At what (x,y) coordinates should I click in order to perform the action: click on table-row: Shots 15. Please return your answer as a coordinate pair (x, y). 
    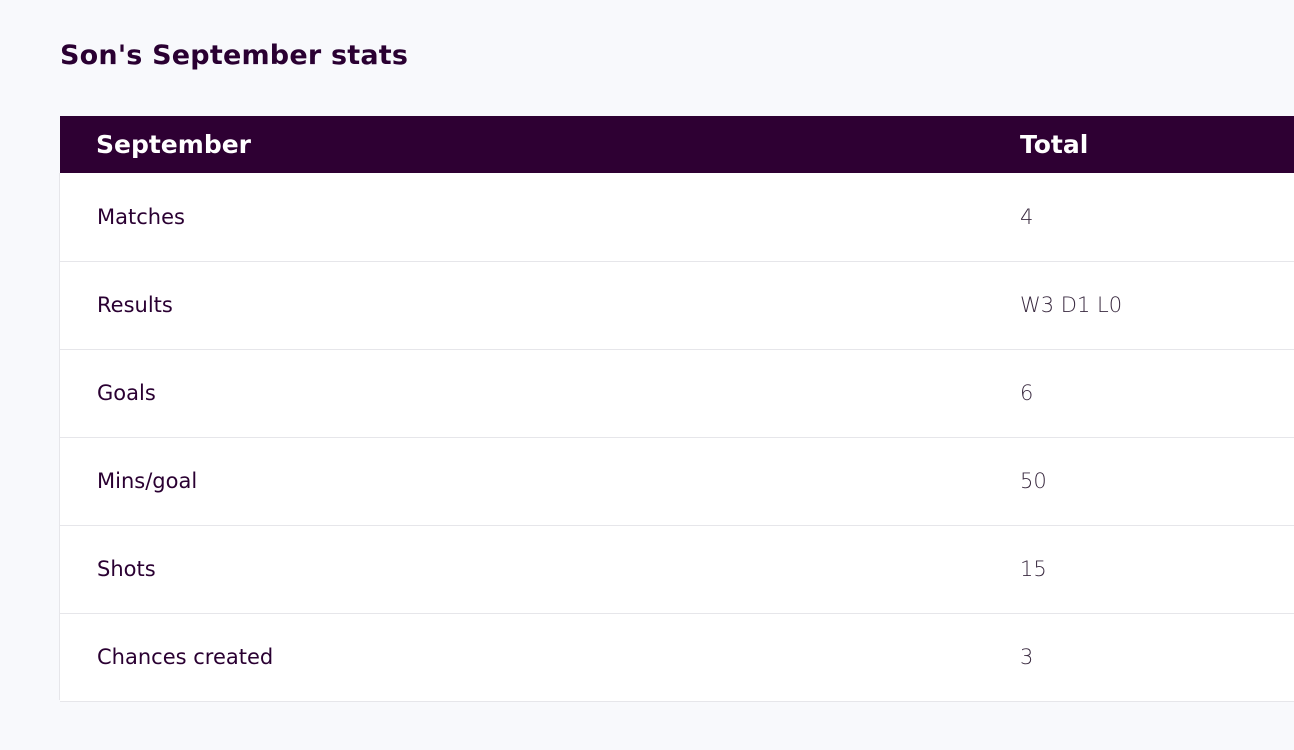
    Looking at the image, I should click on (677, 569).